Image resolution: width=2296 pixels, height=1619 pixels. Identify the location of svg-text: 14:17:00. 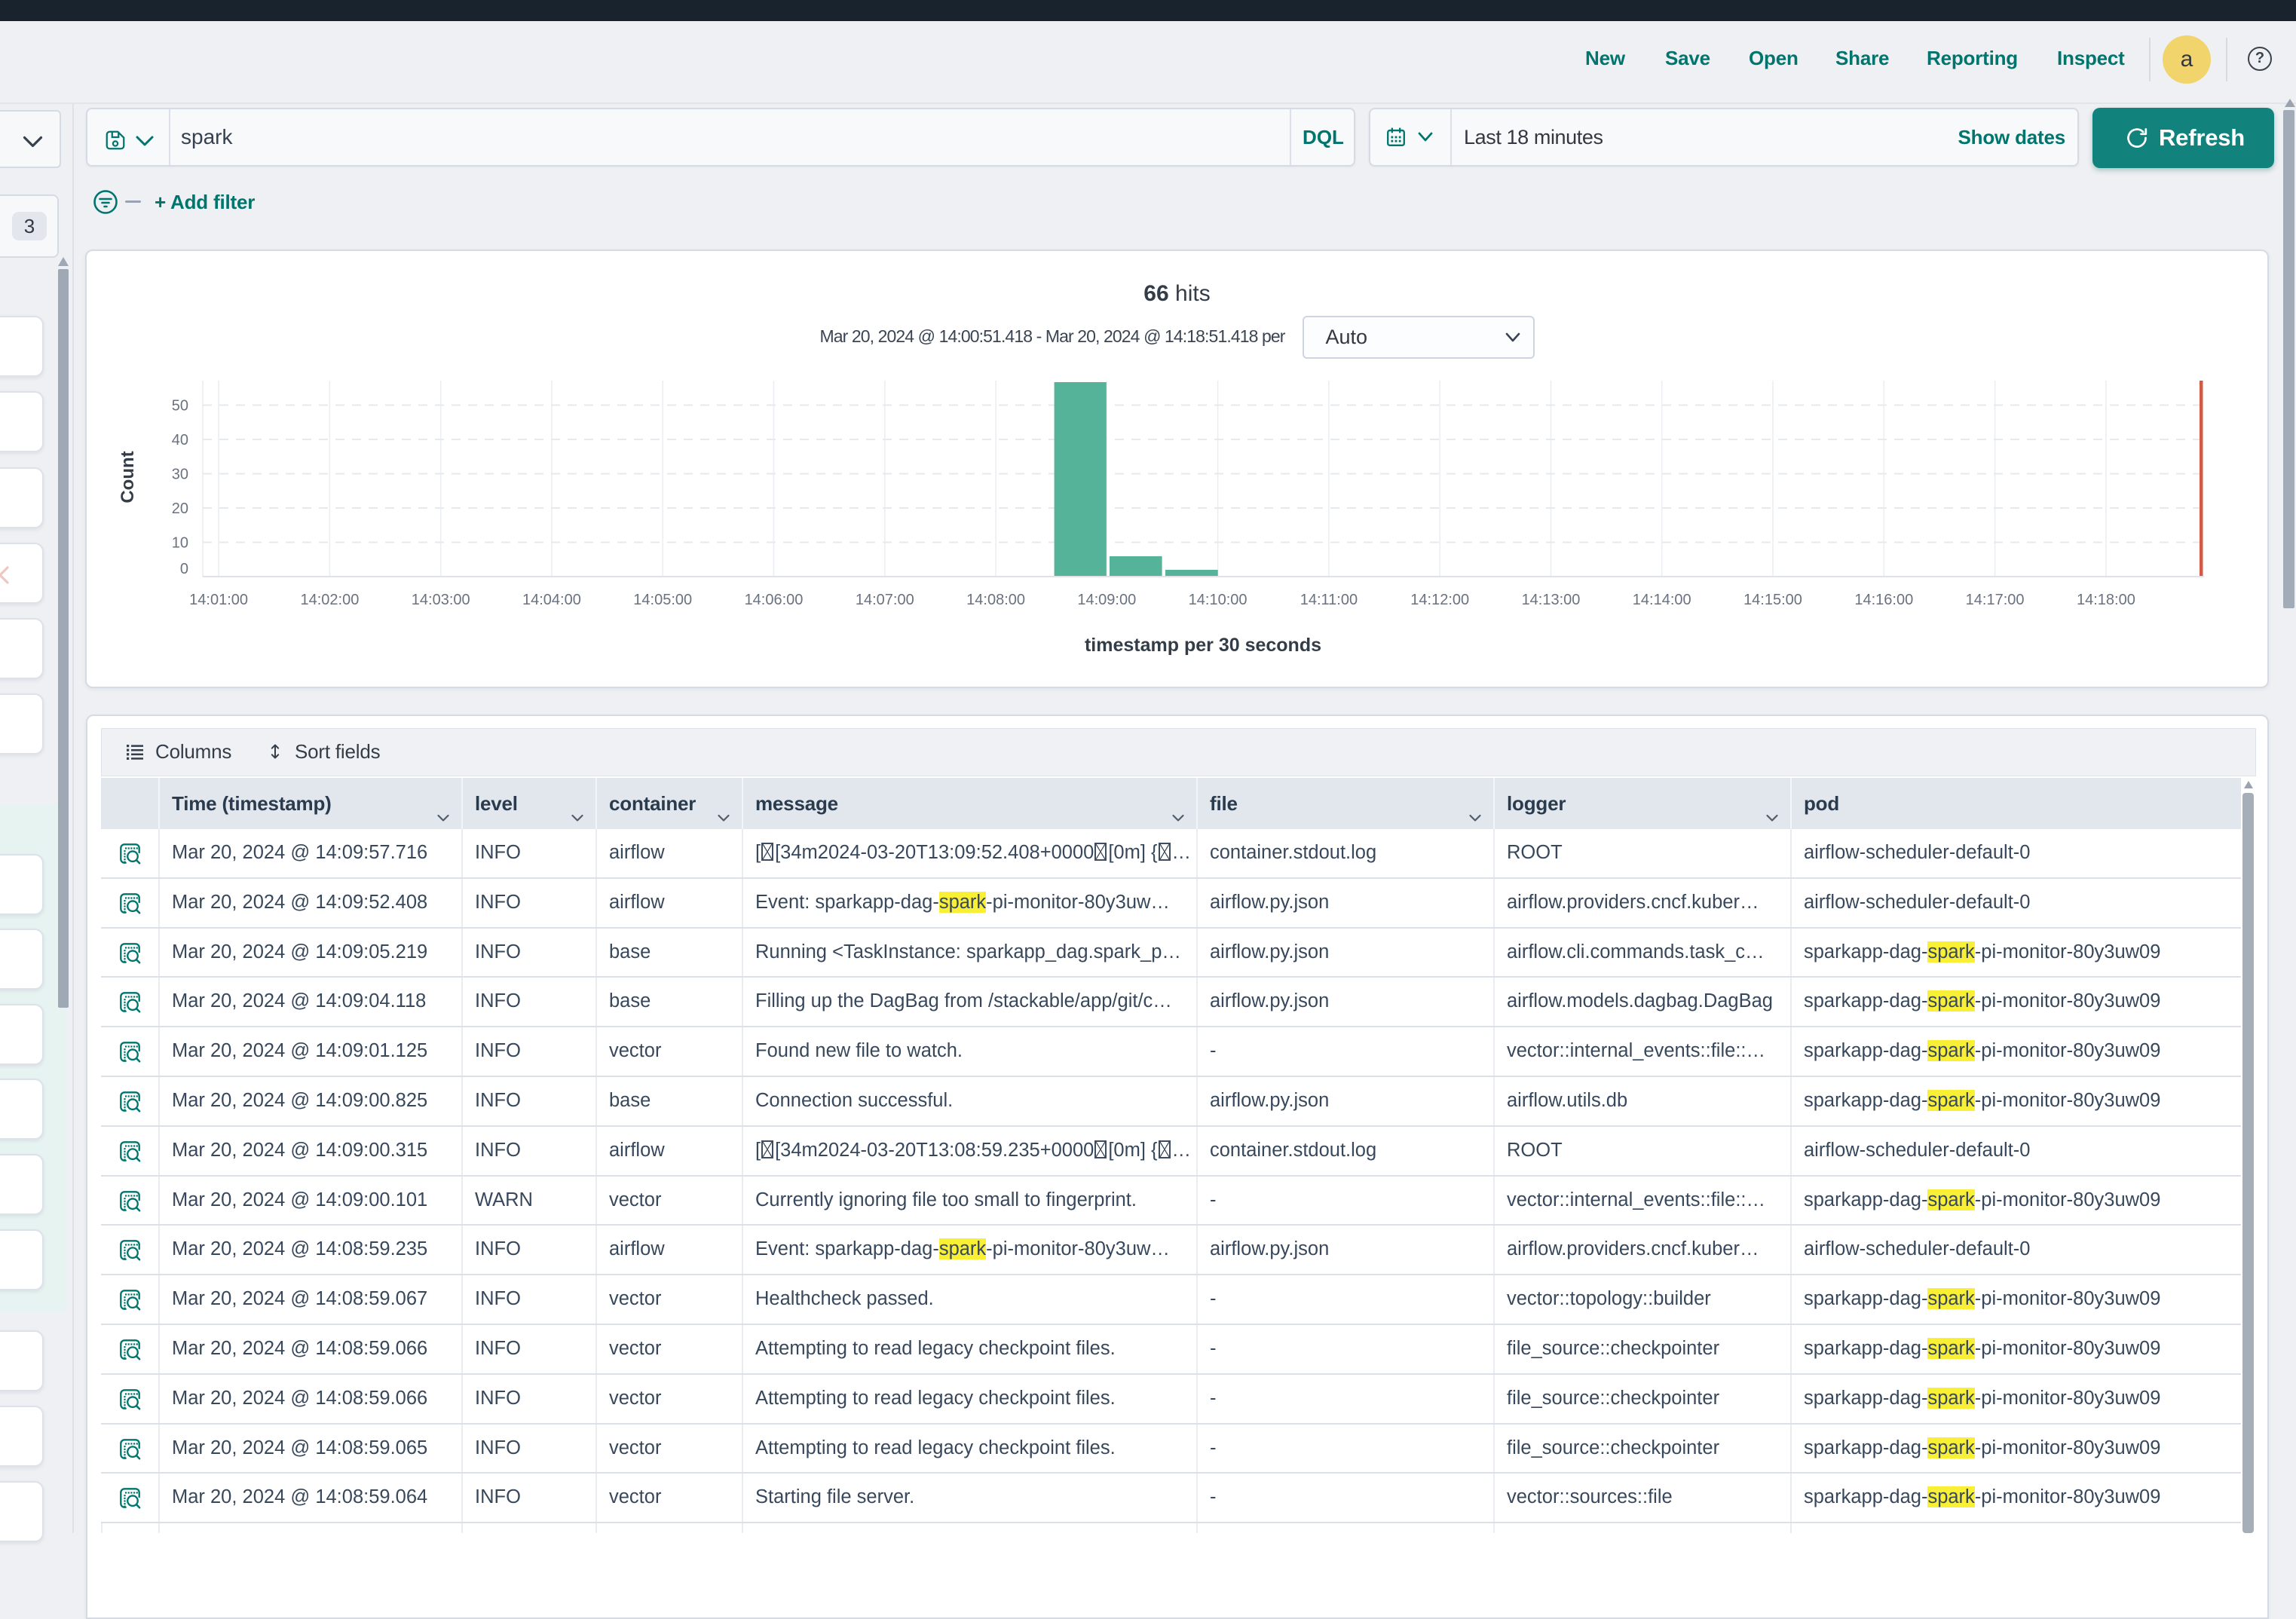
(1995, 600).